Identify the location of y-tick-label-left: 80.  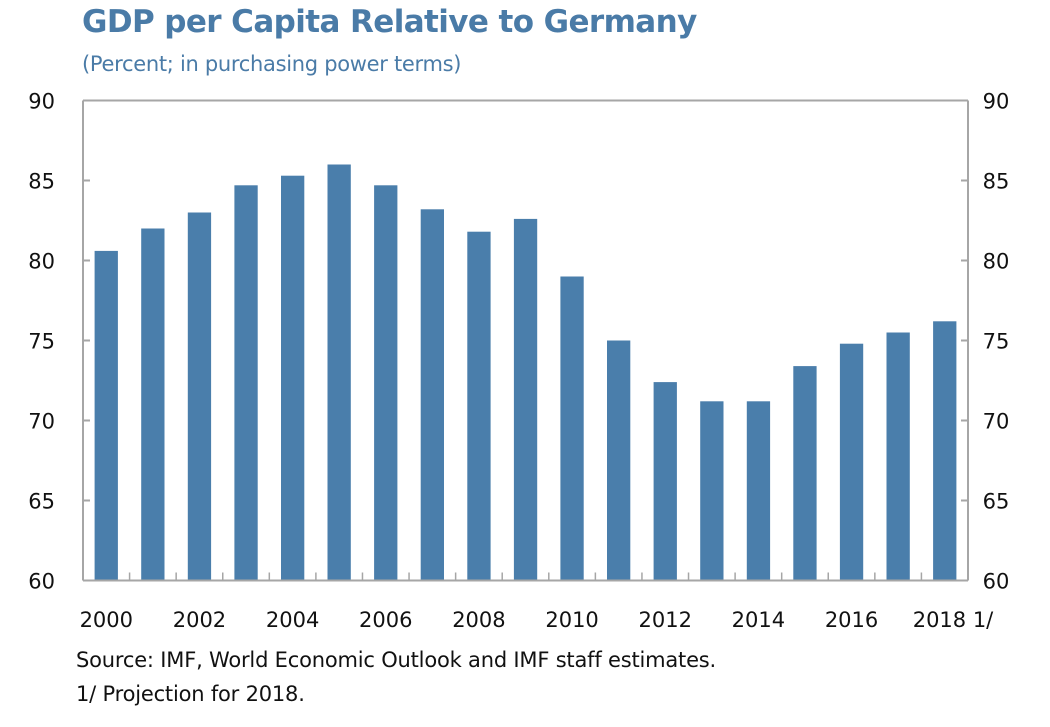
(41, 262).